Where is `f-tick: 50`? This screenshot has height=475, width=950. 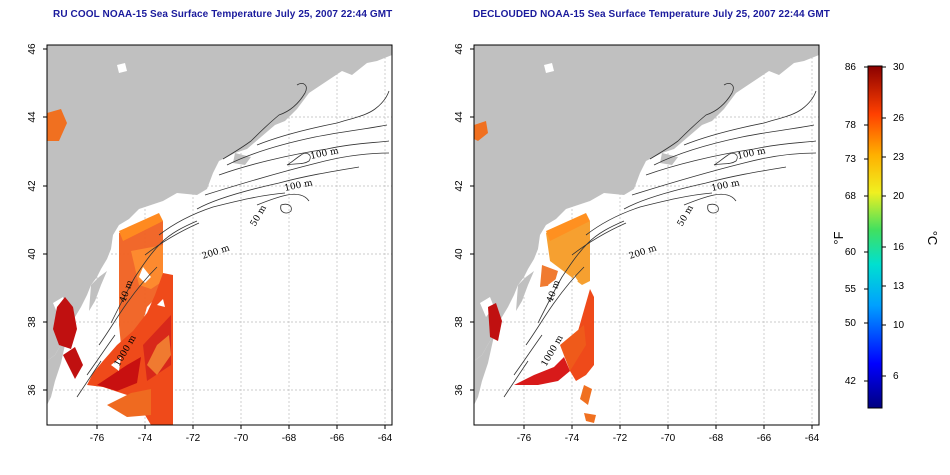 f-tick: 50 is located at coordinates (851, 323).